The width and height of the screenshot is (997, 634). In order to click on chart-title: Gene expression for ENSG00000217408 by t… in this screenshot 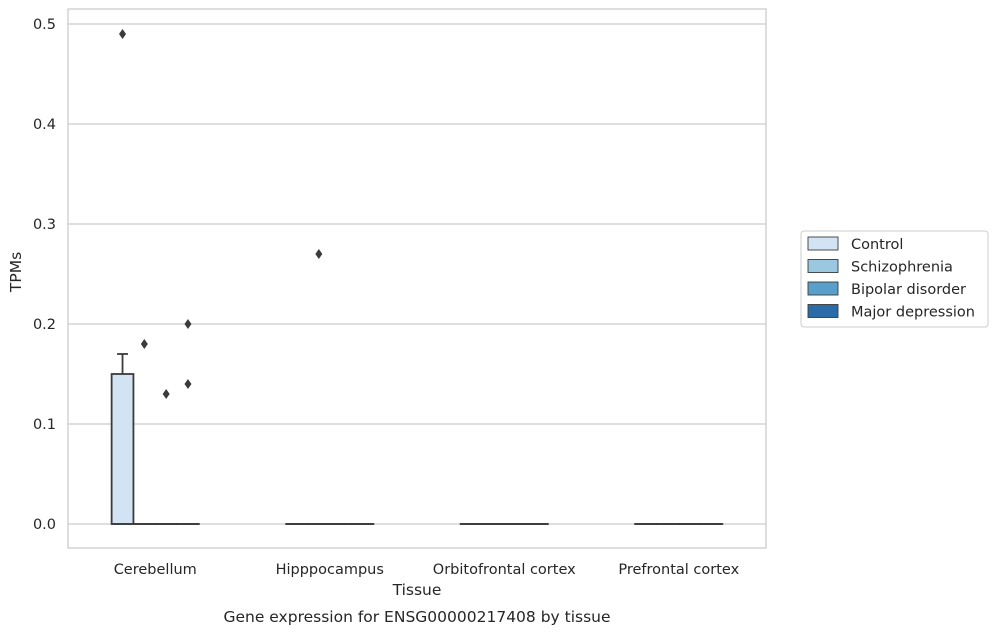, I will do `click(416, 617)`.